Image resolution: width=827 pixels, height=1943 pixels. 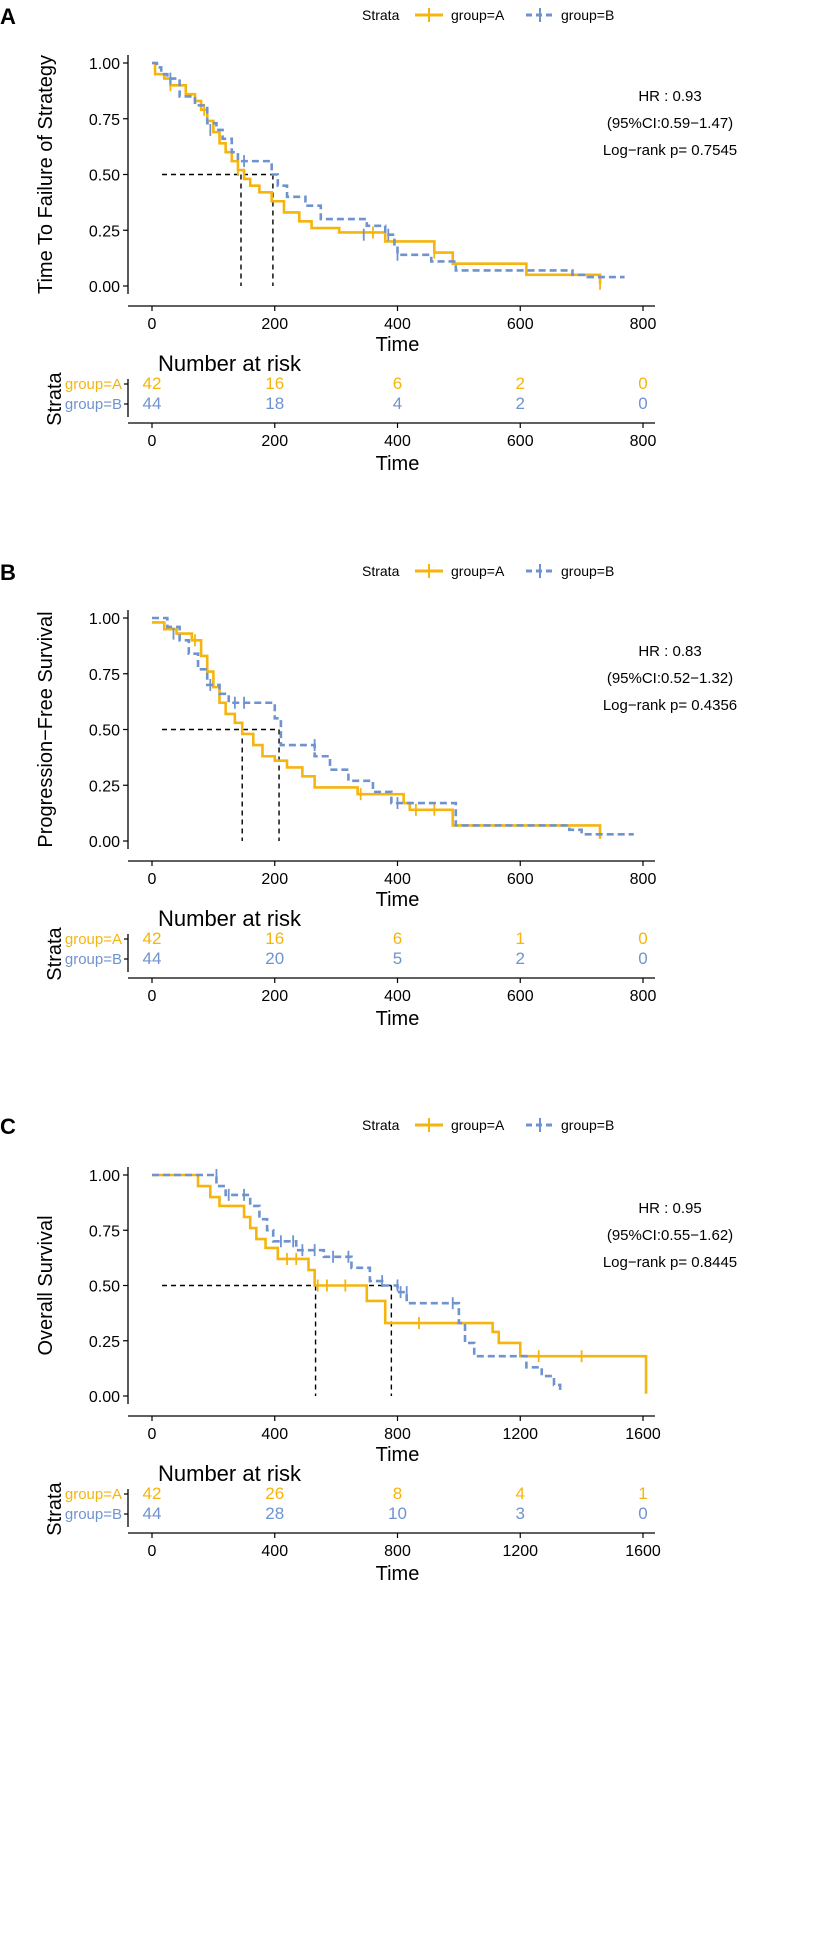 I want to click on stats-annotation: Log−rank p= 0.4356, so click(x=670, y=705).